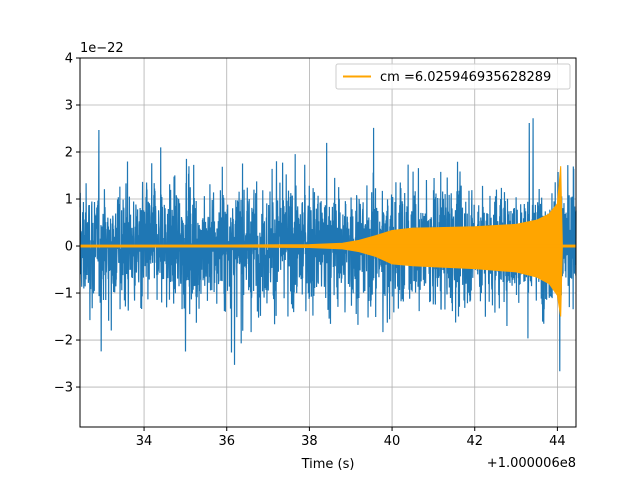 Image resolution: width=640 pixels, height=480 pixels. Describe the element at coordinates (69, 200) in the screenshot. I see `y-tick-label: 1` at that location.